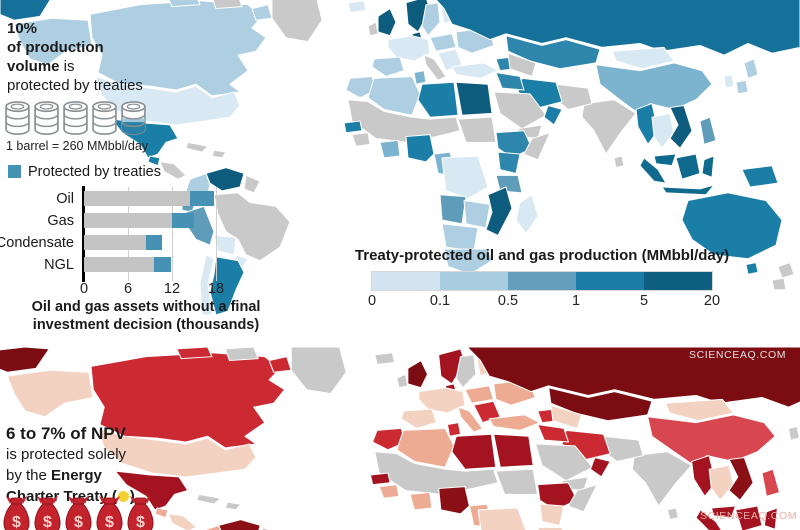  I want to click on scale-tick-label: 1, so click(576, 301).